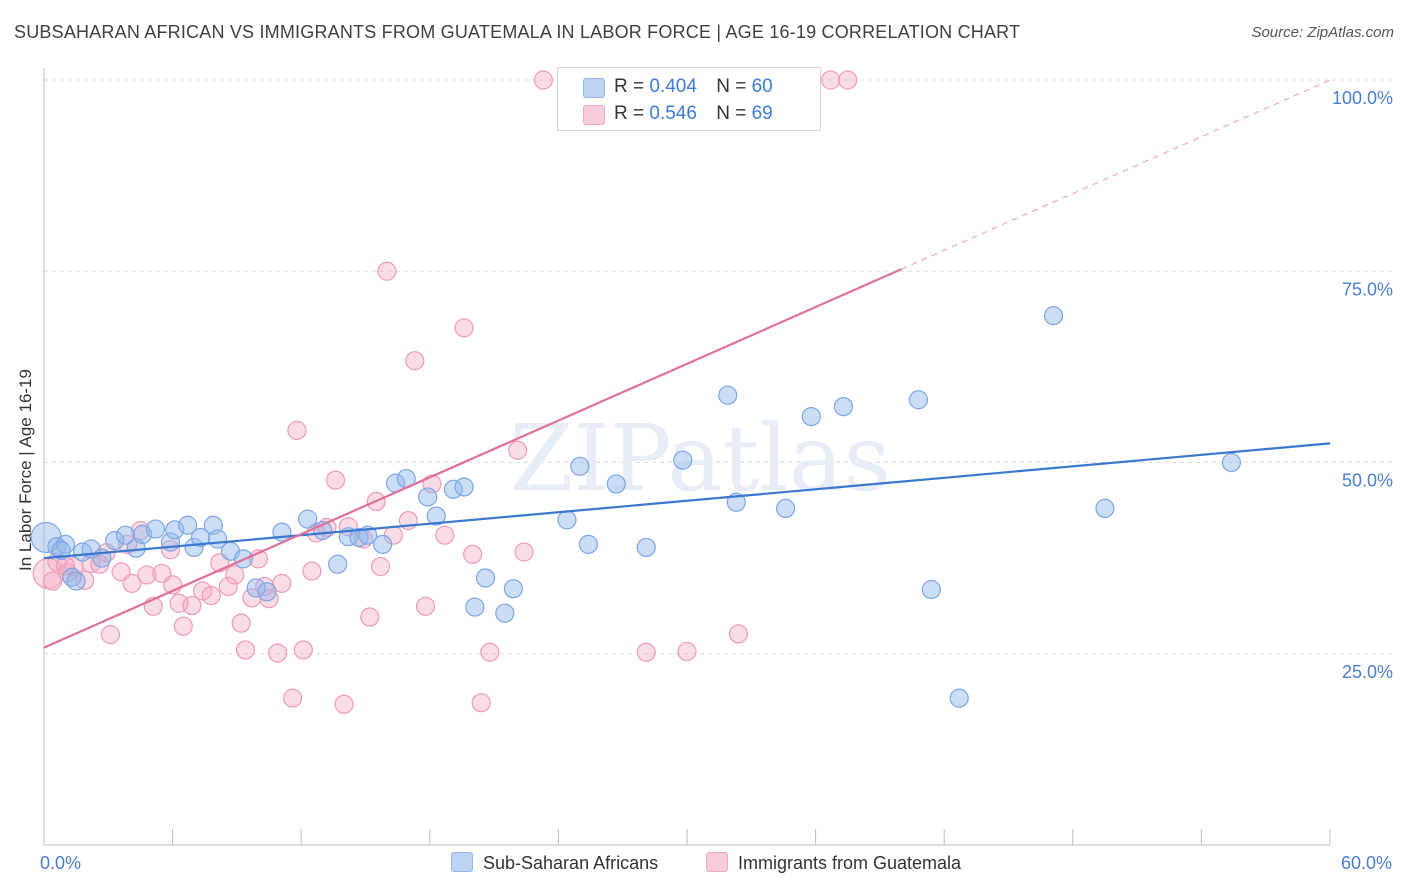 The image size is (1406, 892). I want to click on x-tick-label-max: 60.0%, so click(1366, 863).